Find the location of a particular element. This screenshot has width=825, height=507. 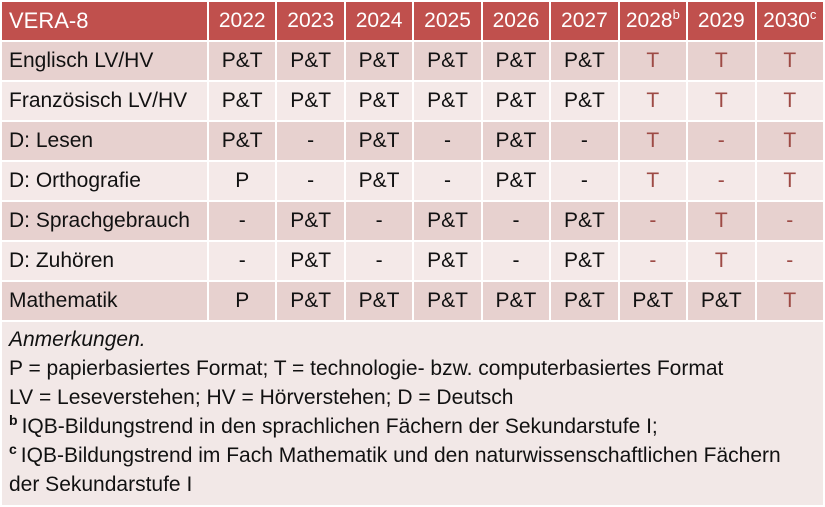

year-header-cell: 2024 is located at coordinates (379, 21).